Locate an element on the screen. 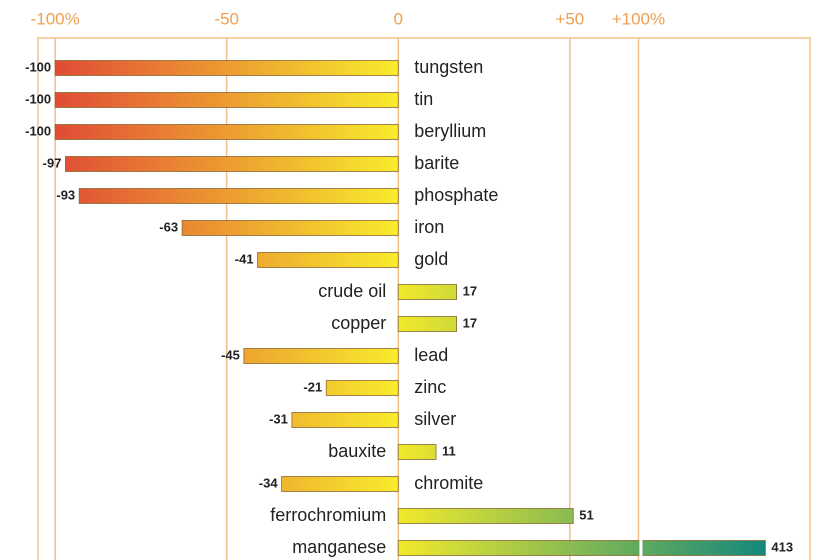 Image resolution: width=823 pixels, height=560 pixels. value-label: 413 is located at coordinates (782, 546).